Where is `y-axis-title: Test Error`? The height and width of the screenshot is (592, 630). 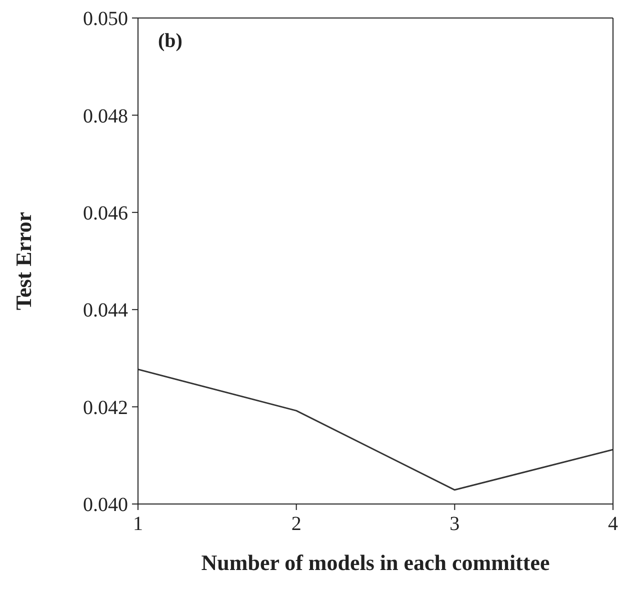
y-axis-title: Test Error is located at coordinates (23, 261).